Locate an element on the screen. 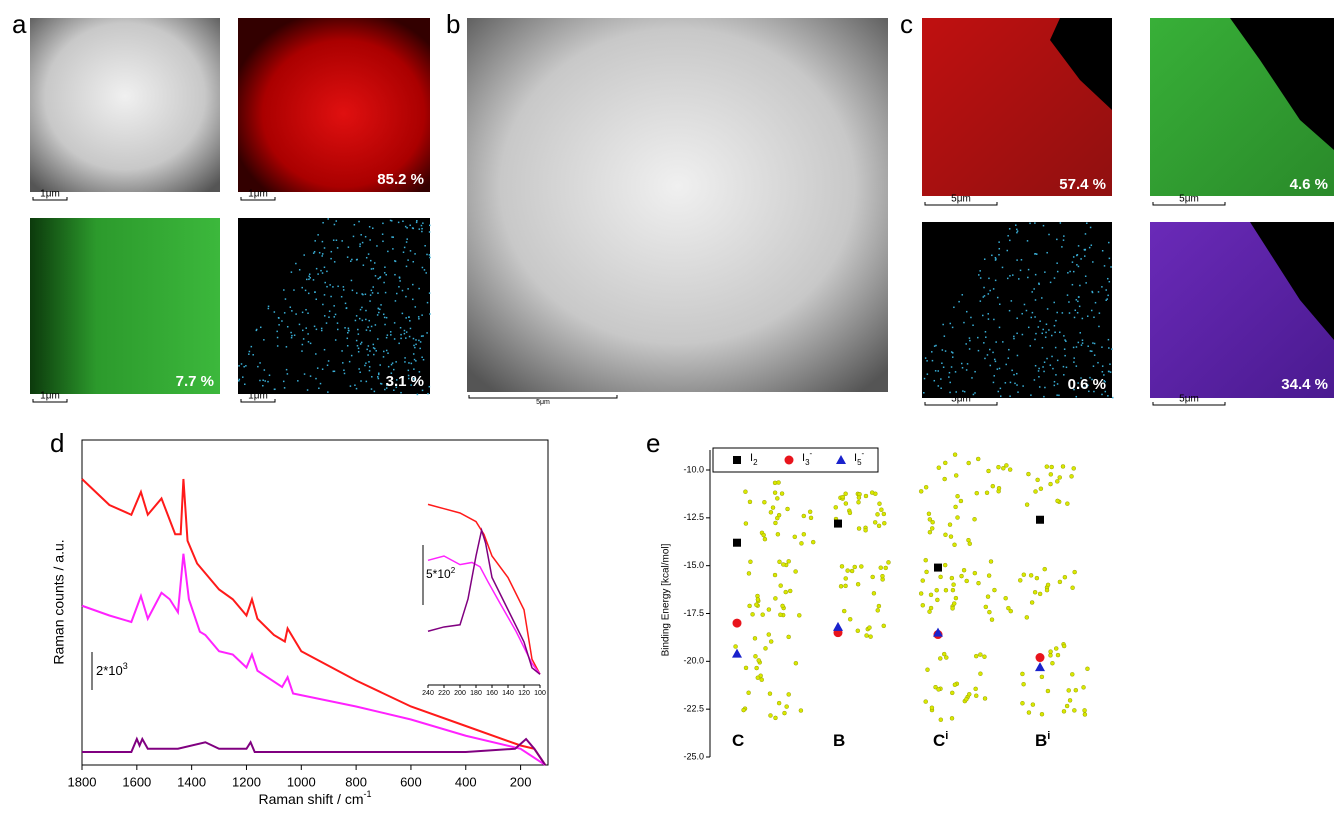 This screenshot has width=1334, height=816. x-axis-label: Raman shift / cm-1 is located at coordinates (314, 797).